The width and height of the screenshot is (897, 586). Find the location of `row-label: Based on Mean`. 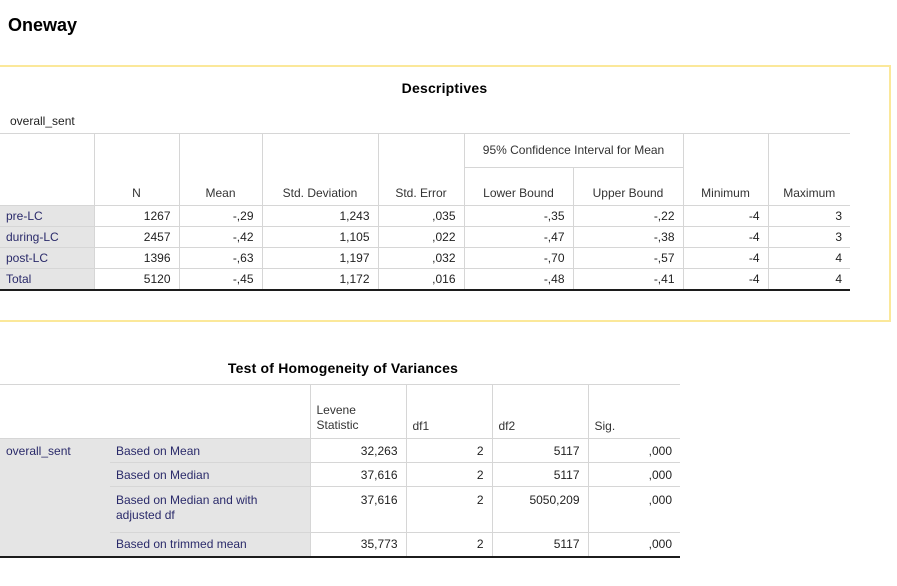

row-label: Based on Mean is located at coordinates (210, 450).